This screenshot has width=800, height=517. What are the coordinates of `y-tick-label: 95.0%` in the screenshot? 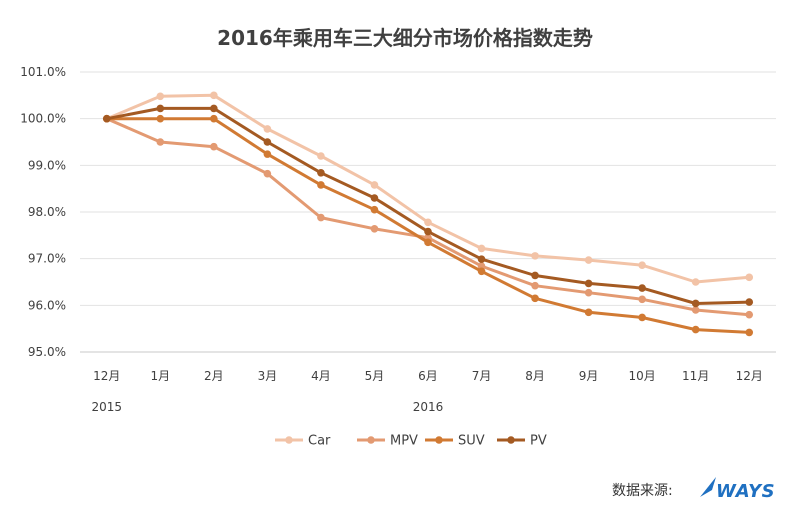 It's located at (47, 352).